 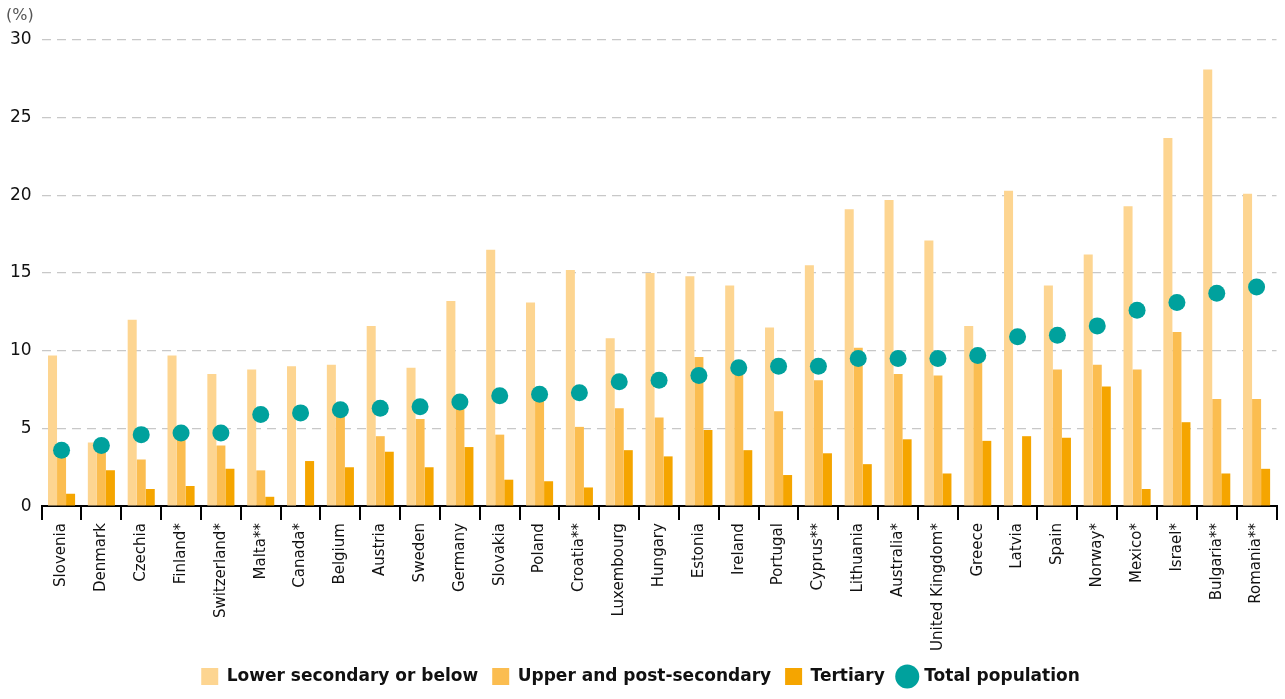 I want to click on x-tick-label: Croatia**, so click(x=578, y=557).